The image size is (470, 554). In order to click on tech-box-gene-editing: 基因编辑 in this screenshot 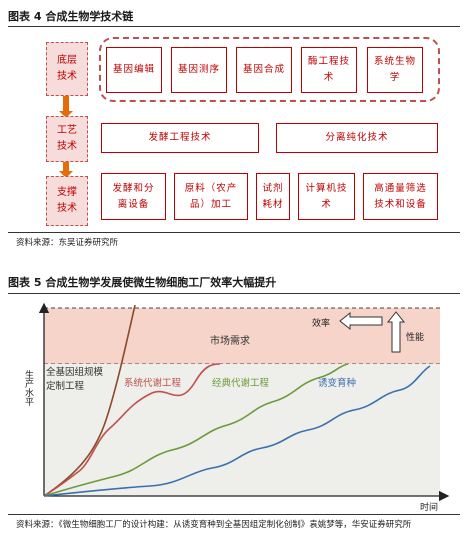, I will do `click(134, 70)`.